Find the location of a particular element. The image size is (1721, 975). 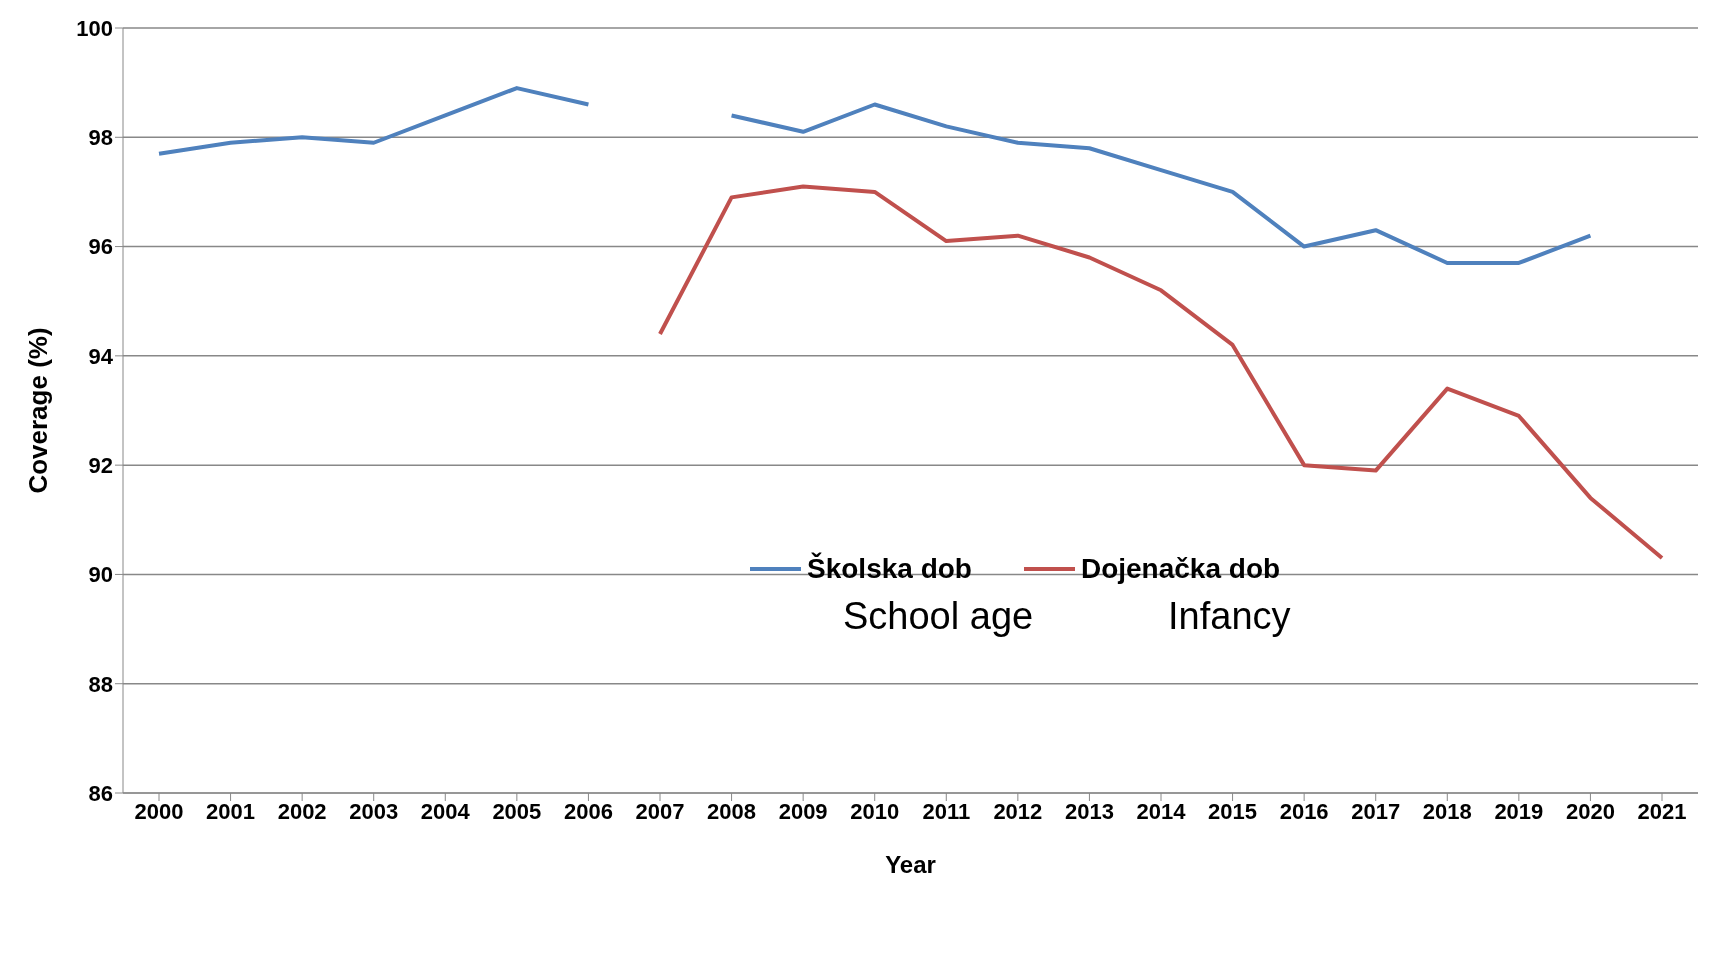

y-tick-label: 98 is located at coordinates (100, 138).